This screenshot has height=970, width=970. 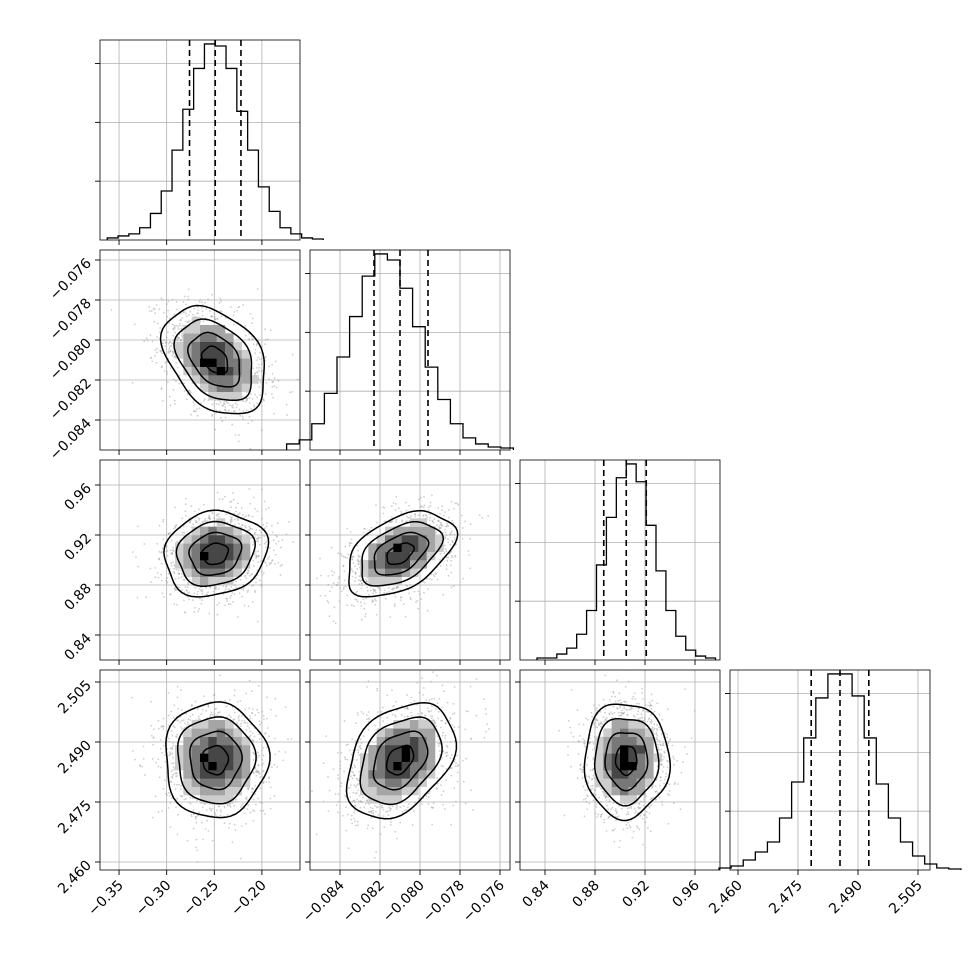 What do you see at coordinates (77, 547) in the screenshot?
I see `y-tick-label: 0.92` at bounding box center [77, 547].